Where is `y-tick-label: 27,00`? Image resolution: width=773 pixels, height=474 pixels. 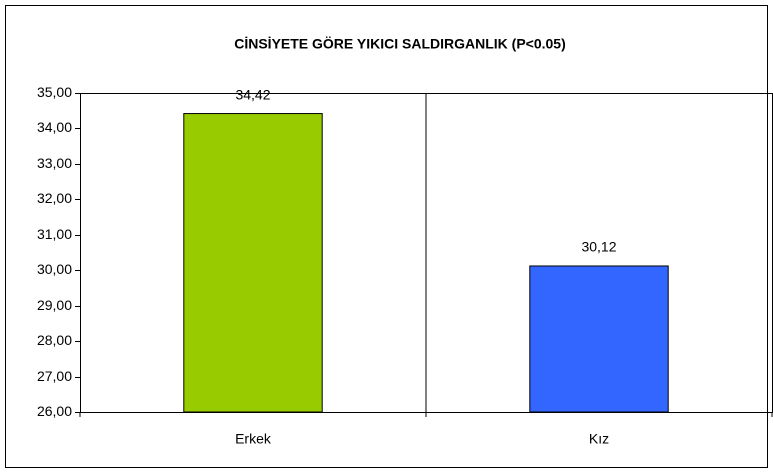
y-tick-label: 27,00 is located at coordinates (54, 376).